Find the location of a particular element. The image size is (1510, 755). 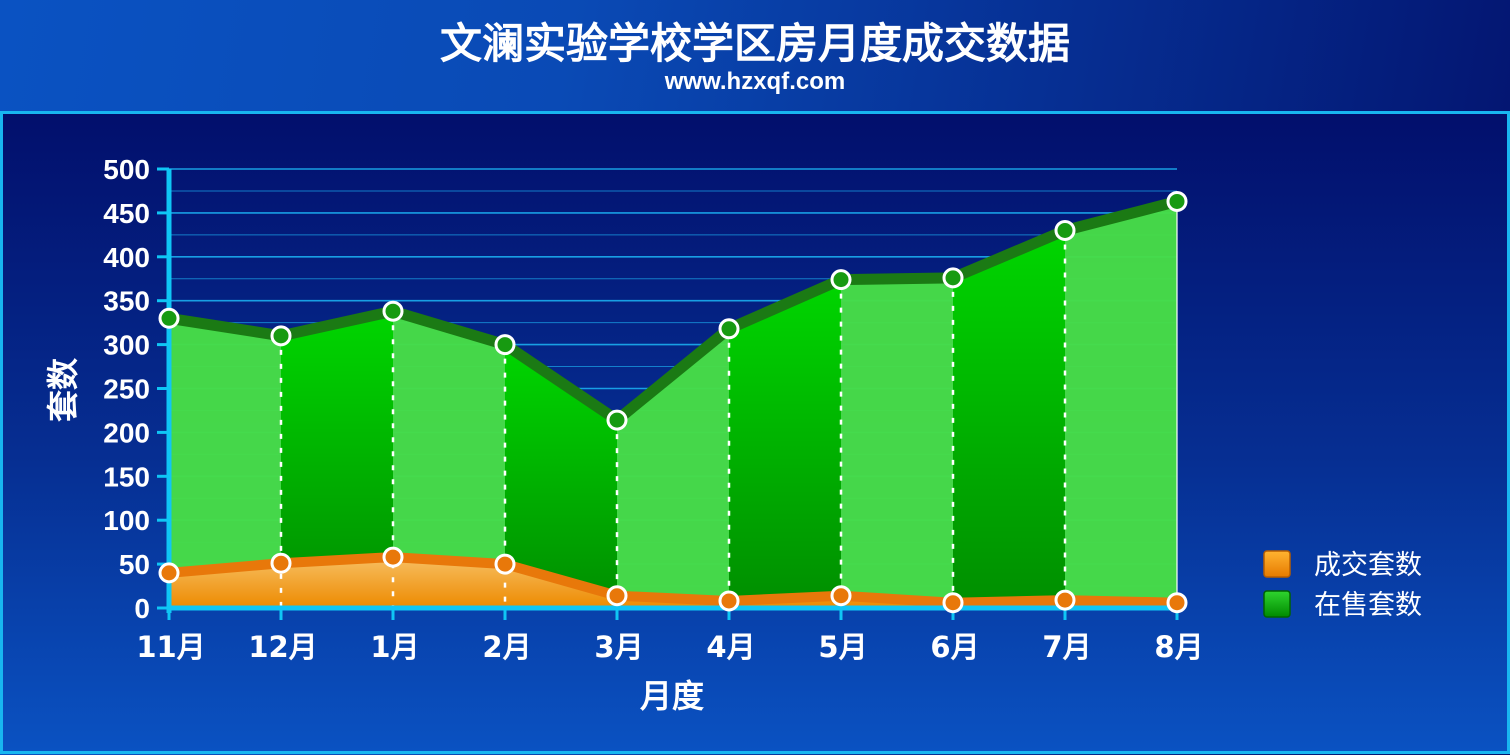

legend-swatch-deals is located at coordinates (1277, 564).